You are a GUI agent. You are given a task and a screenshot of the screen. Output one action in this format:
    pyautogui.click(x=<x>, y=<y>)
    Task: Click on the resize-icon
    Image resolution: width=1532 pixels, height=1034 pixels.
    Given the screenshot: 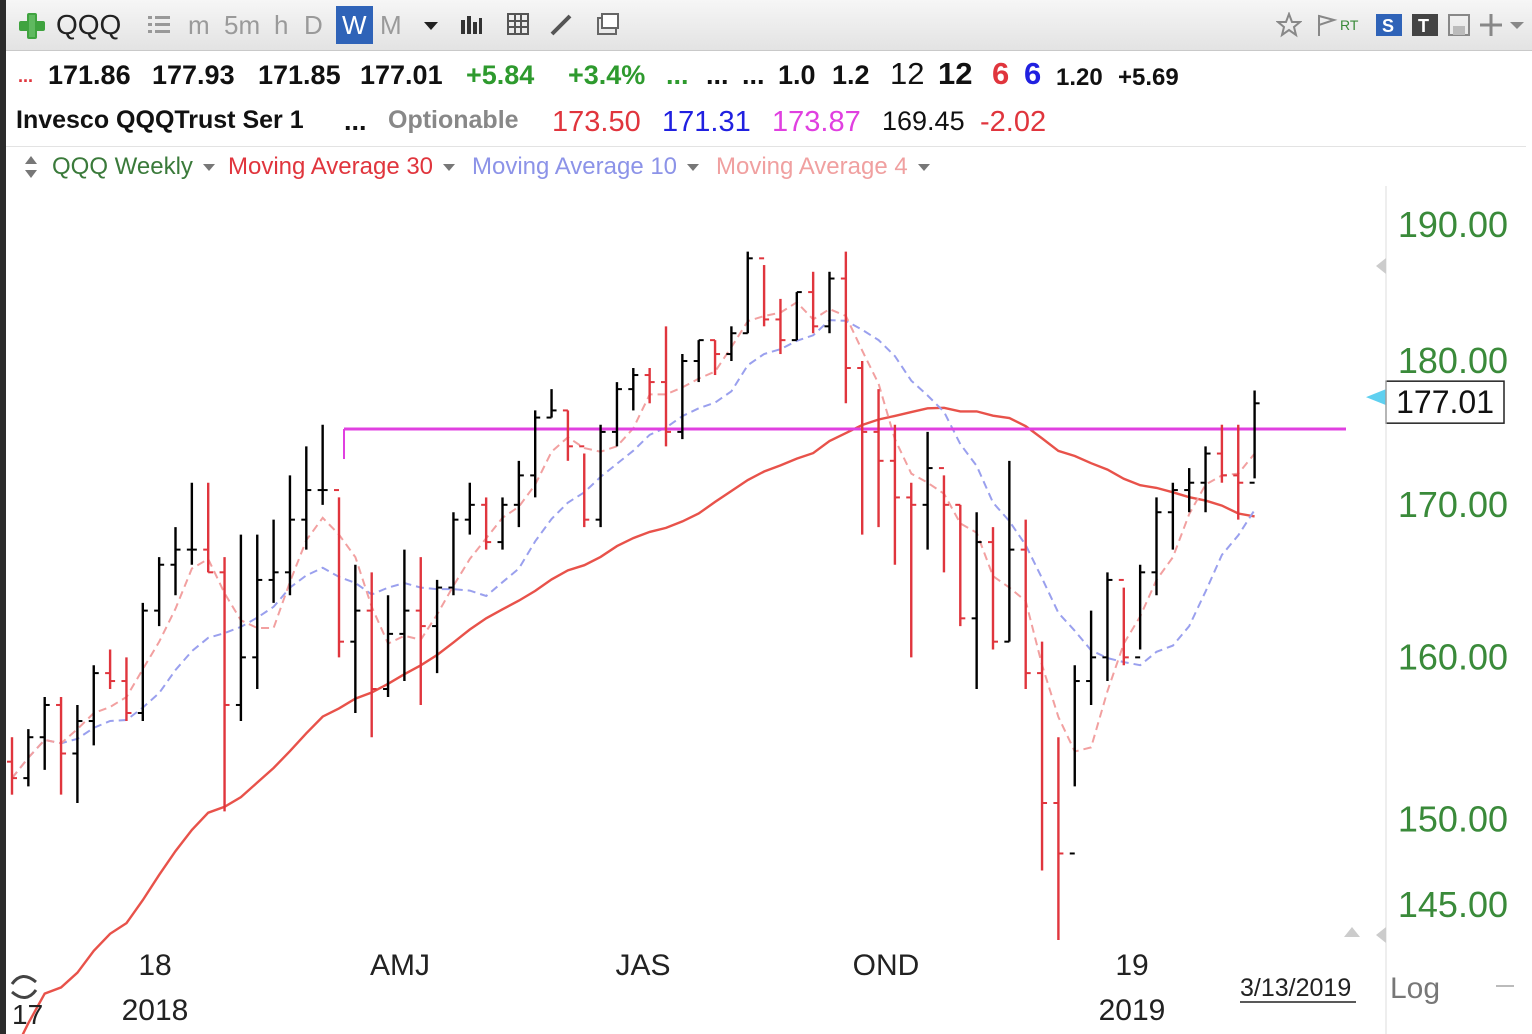 What is the action you would take?
    pyautogui.click(x=31, y=167)
    